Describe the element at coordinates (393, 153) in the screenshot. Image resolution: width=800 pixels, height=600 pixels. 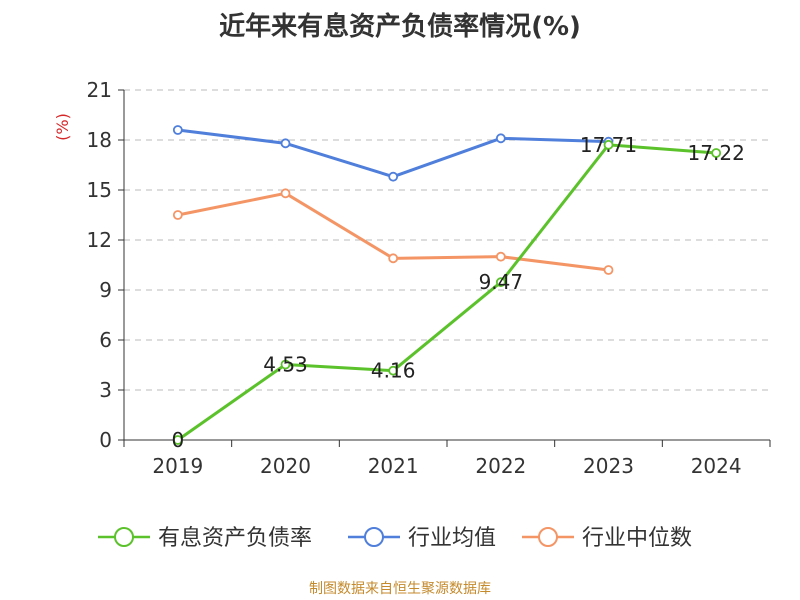
I see `series-line` at that location.